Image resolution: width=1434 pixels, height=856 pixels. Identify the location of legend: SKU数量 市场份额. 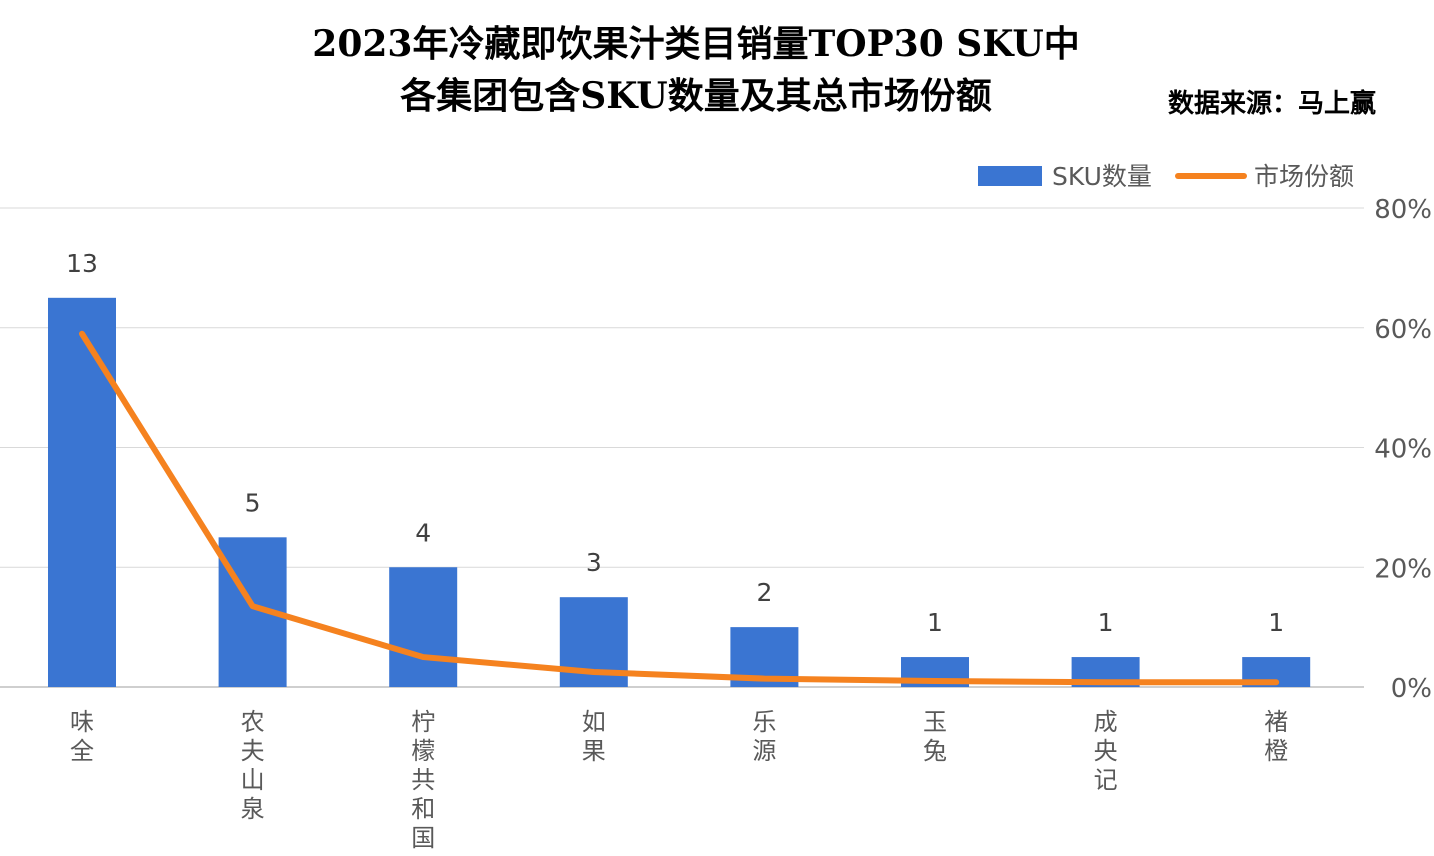
(1166, 176).